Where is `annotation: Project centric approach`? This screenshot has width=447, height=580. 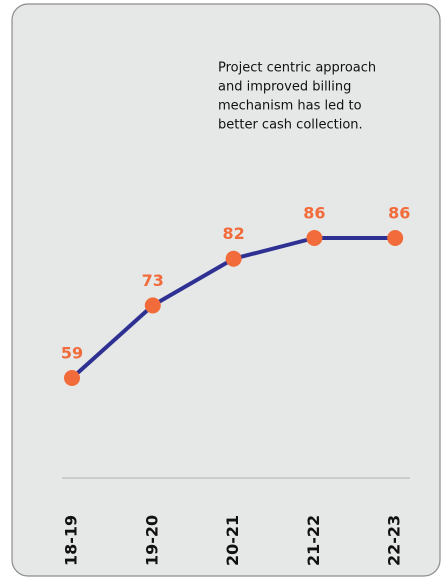
annotation: Project centric approach is located at coordinates (297, 68).